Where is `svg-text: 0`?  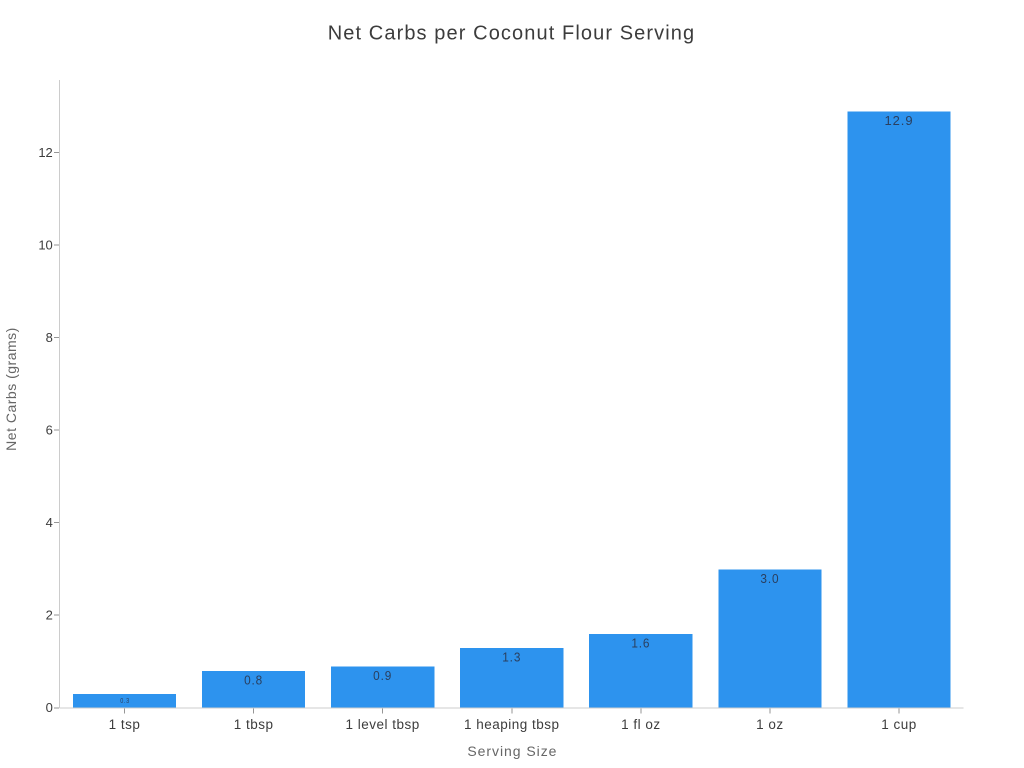 svg-text: 0 is located at coordinates (49, 707).